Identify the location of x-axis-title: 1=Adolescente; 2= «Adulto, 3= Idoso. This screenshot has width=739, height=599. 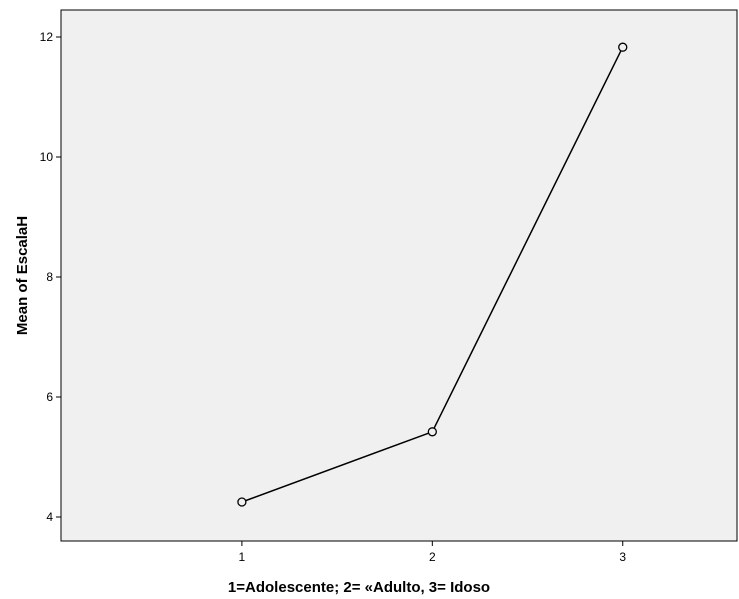
(359, 587).